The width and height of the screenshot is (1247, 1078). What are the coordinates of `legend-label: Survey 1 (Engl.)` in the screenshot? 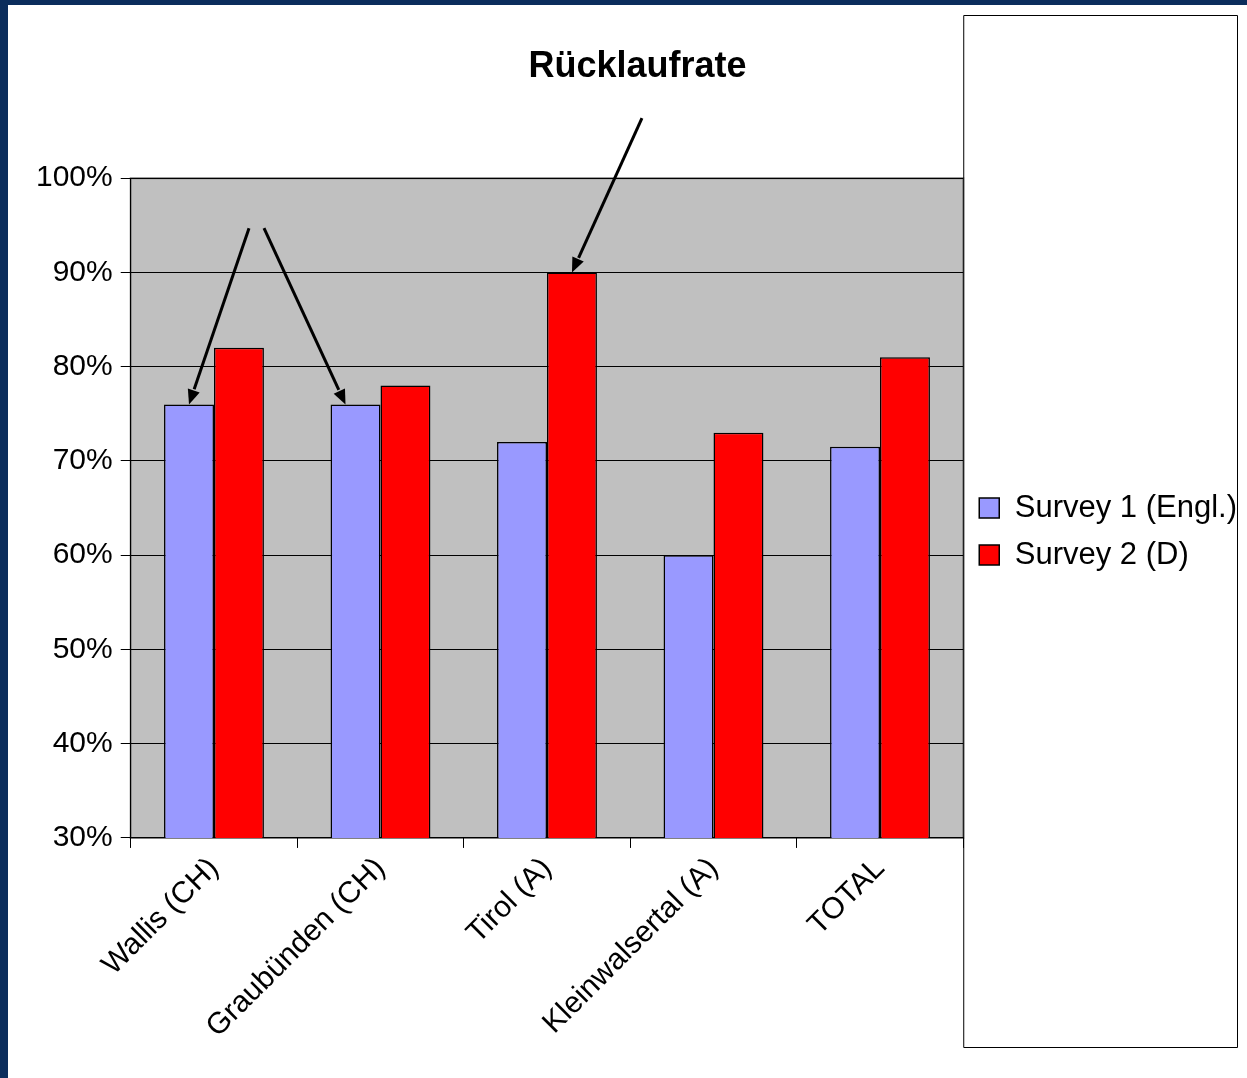 It's located at (1126, 506).